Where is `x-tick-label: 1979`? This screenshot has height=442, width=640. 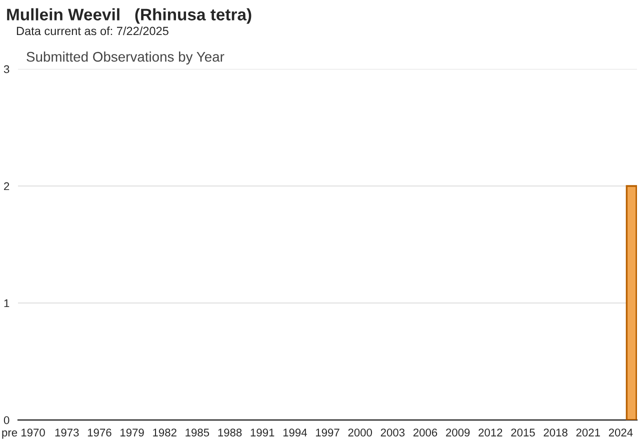
x-tick-label: 1979 is located at coordinates (132, 432).